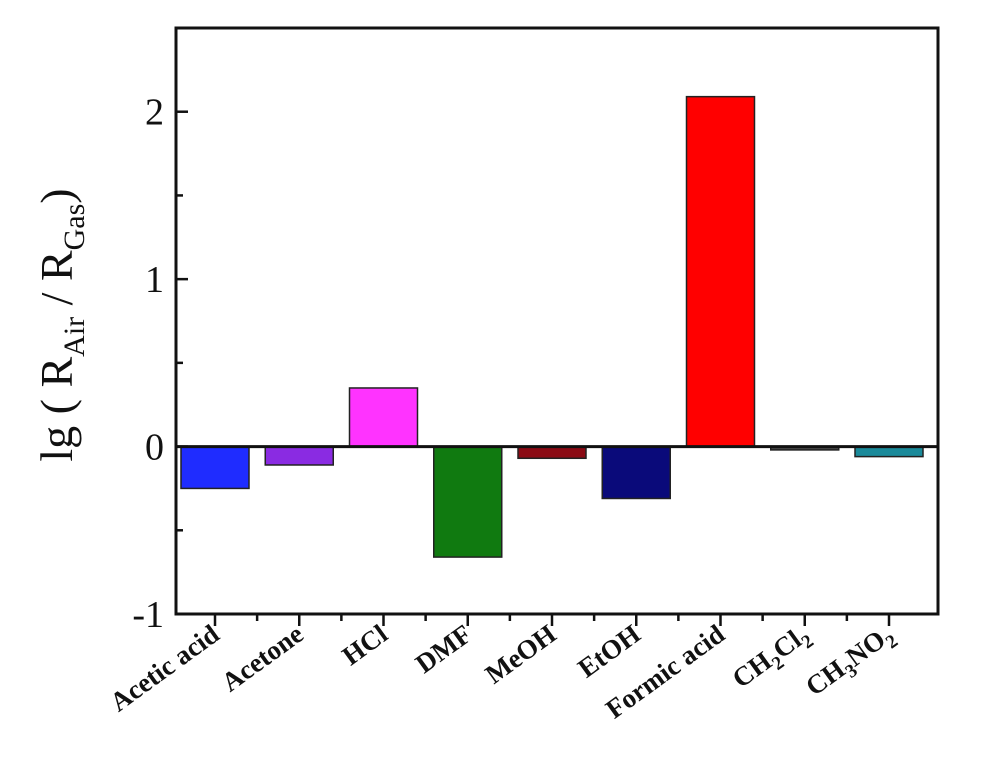 The width and height of the screenshot is (1000, 782). I want to click on y-axis-ticks: -1 0 1 2, so click(160, 331).